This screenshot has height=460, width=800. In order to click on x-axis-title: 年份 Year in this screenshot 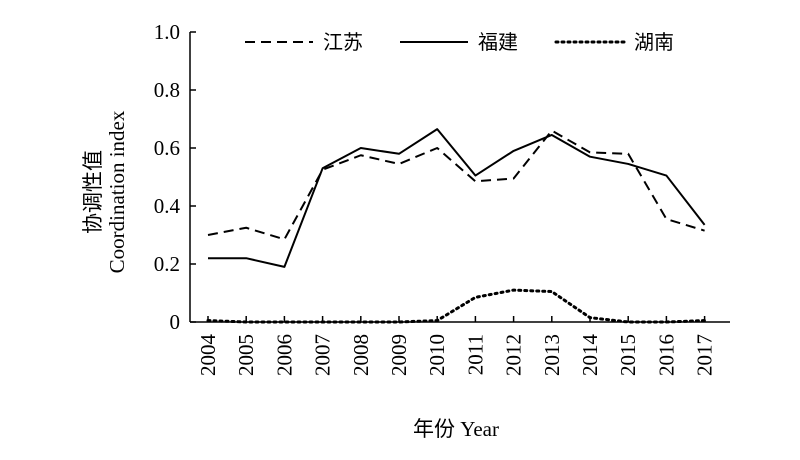, I will do `click(456, 429)`.